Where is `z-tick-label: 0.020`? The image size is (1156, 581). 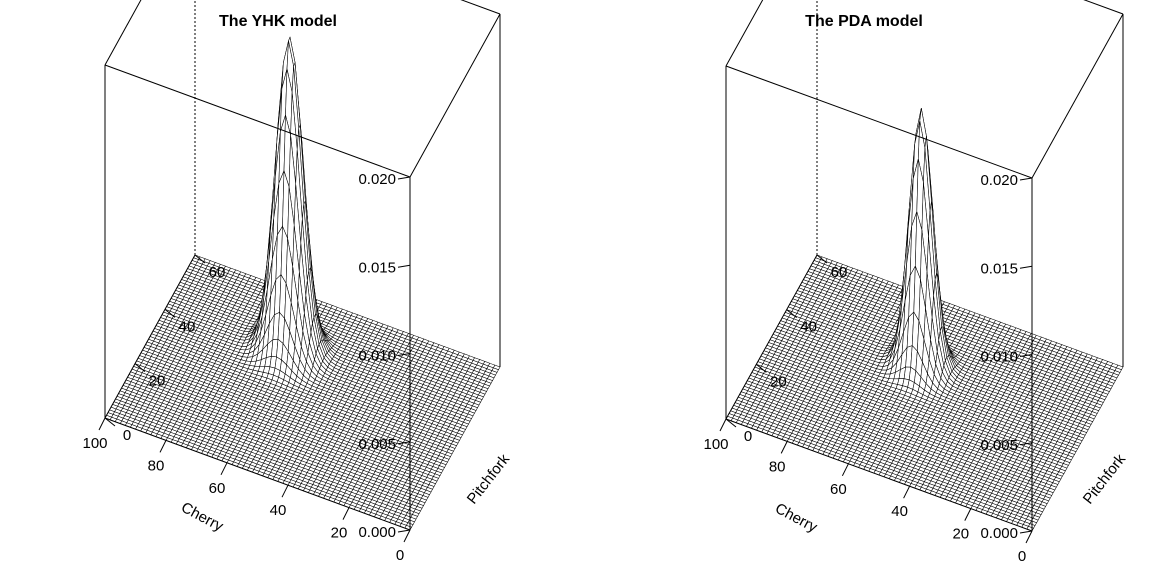 z-tick-label: 0.020 is located at coordinates (377, 179).